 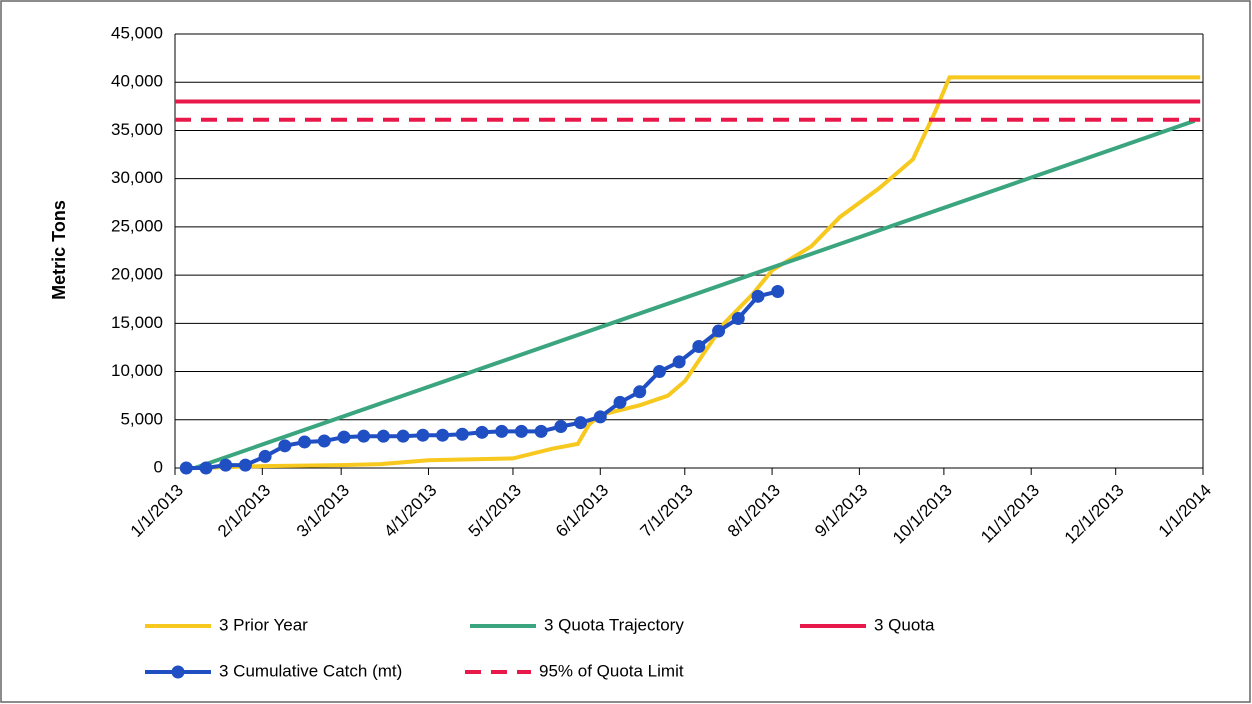 What do you see at coordinates (137, 274) in the screenshot?
I see `y-tick-label: 20,000` at bounding box center [137, 274].